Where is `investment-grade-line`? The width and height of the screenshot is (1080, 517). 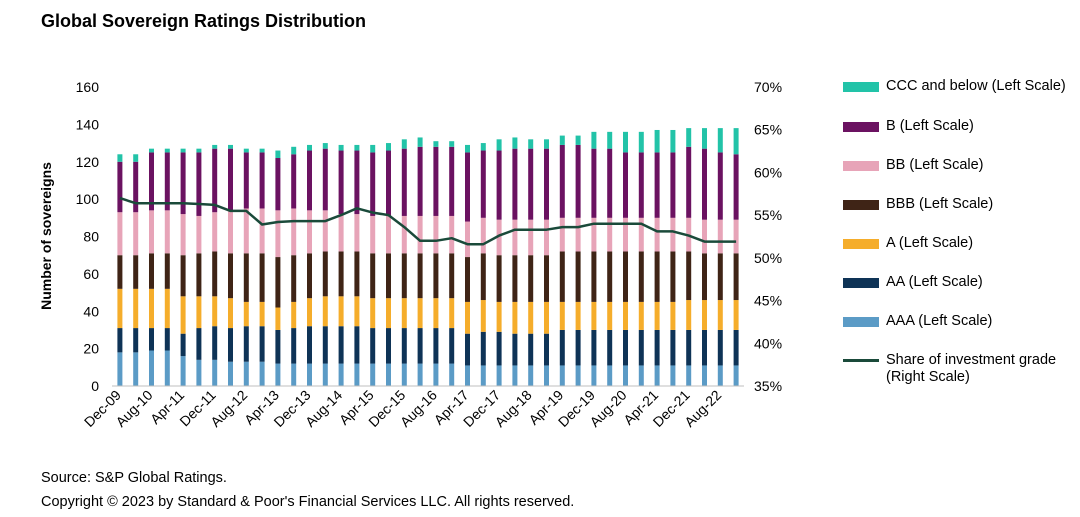
investment-grade-line is located at coordinates (428, 221).